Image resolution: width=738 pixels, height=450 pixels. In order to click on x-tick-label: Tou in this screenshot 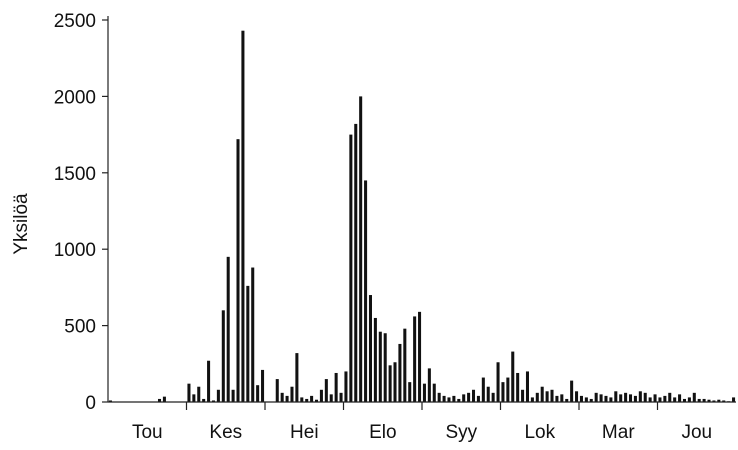, I will do `click(147, 432)`.